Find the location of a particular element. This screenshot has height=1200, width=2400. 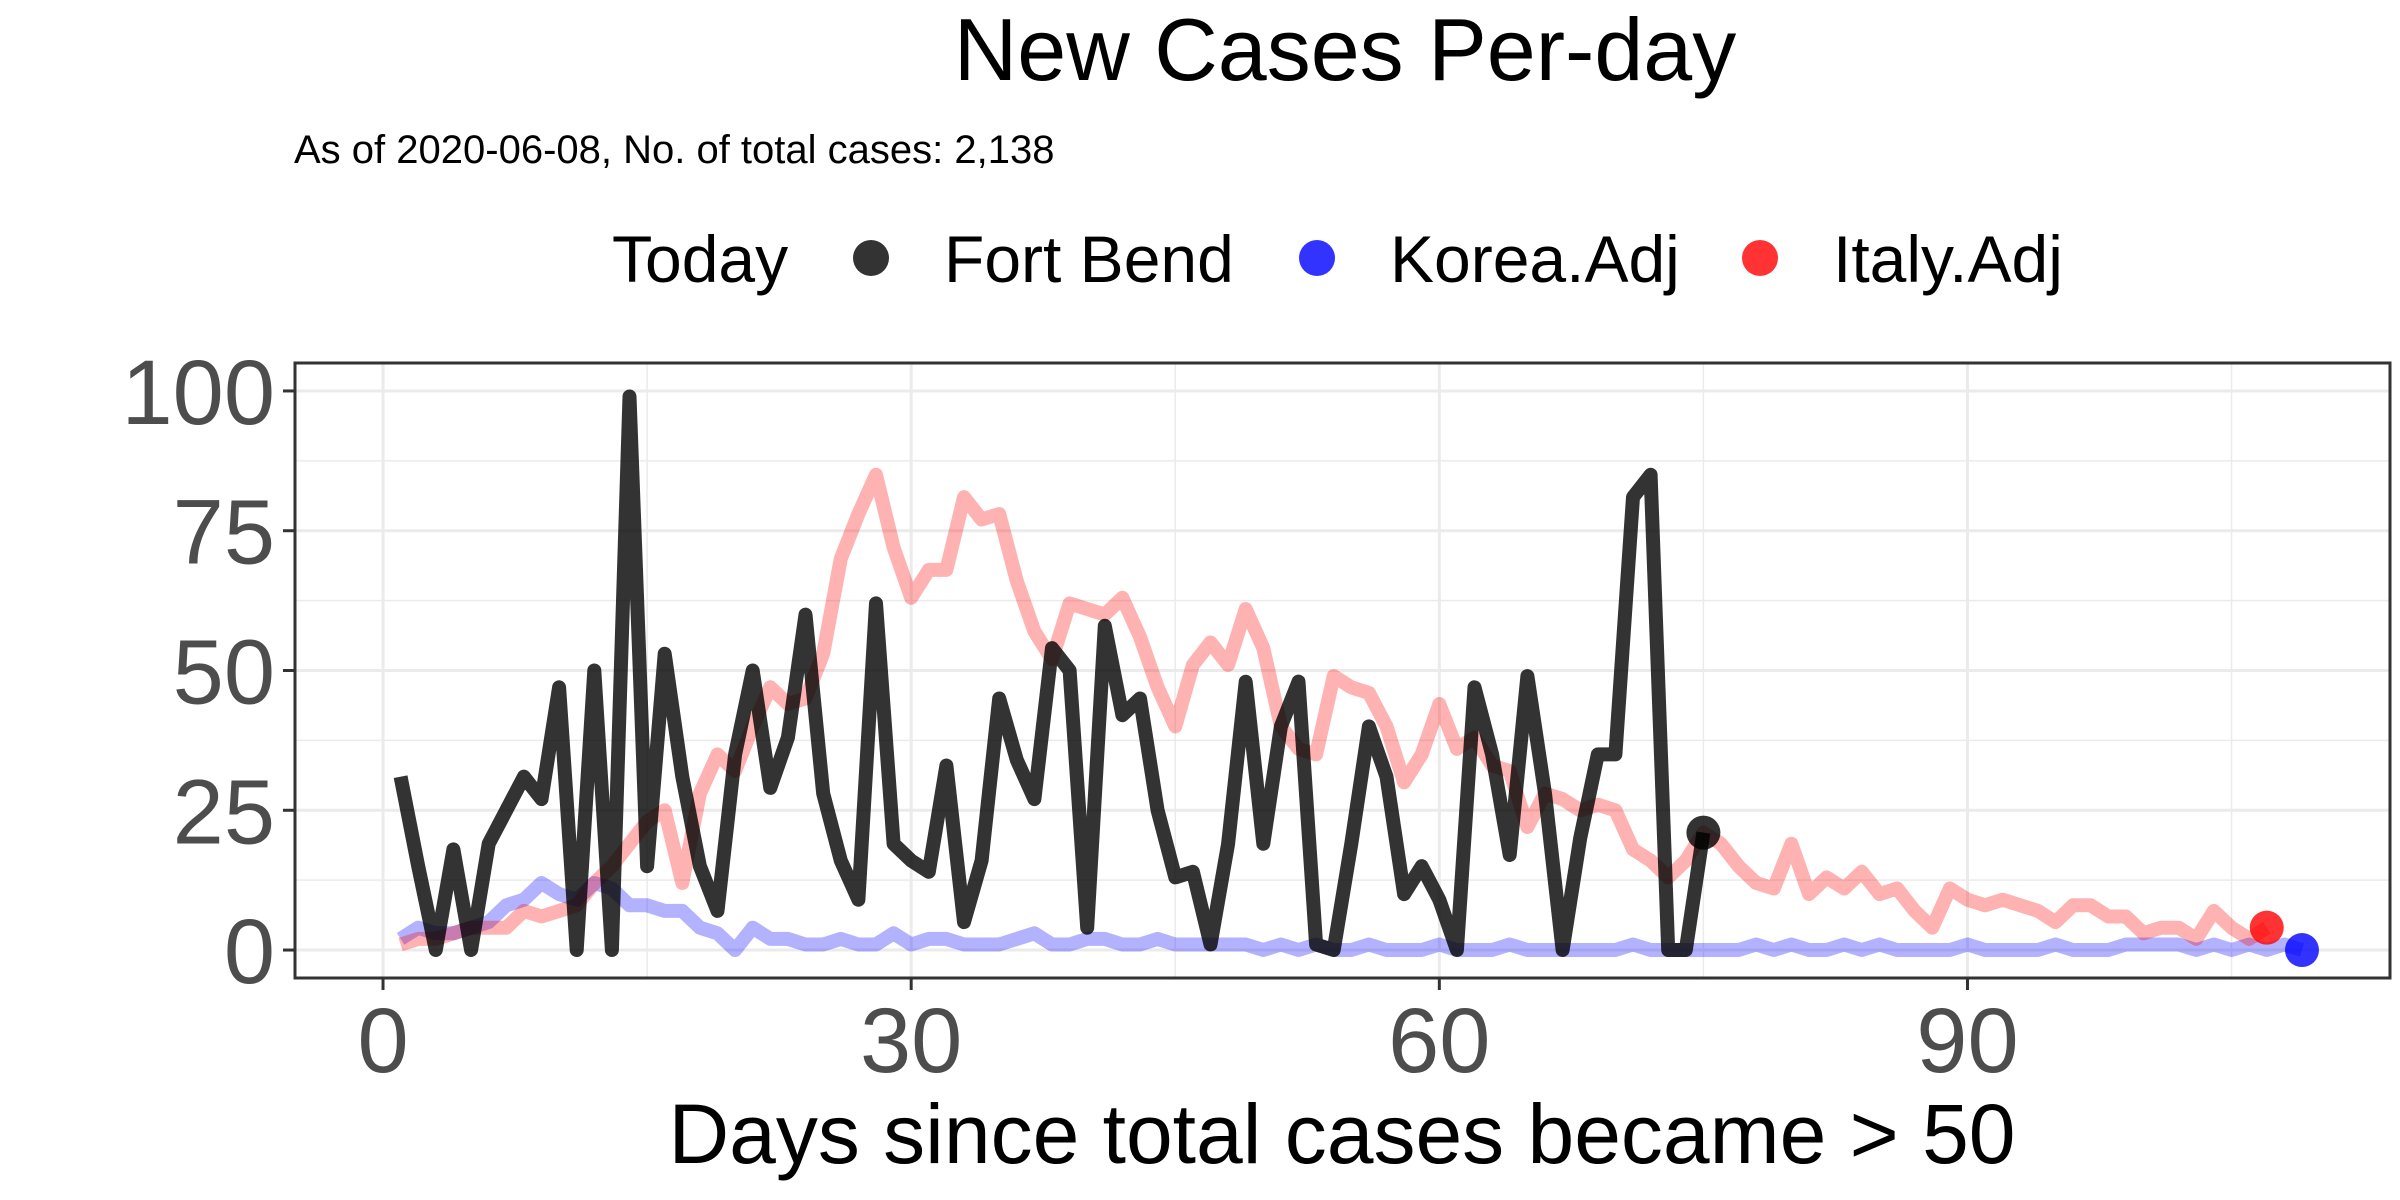

y-tick-label: 50 is located at coordinates (224, 673).